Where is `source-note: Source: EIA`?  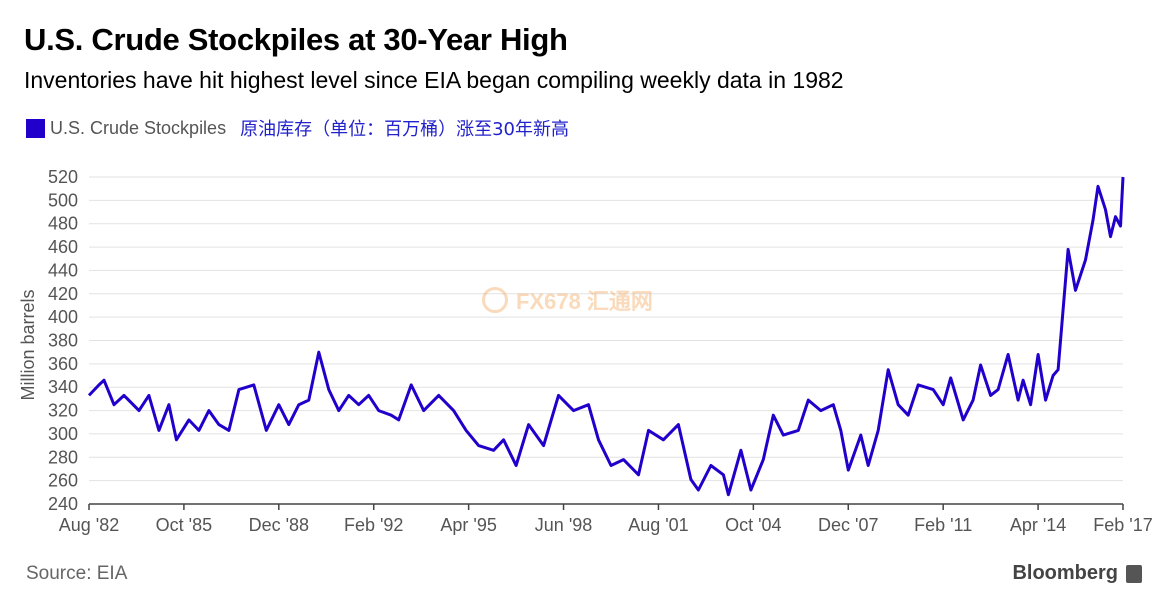
source-note: Source: EIA is located at coordinates (77, 573).